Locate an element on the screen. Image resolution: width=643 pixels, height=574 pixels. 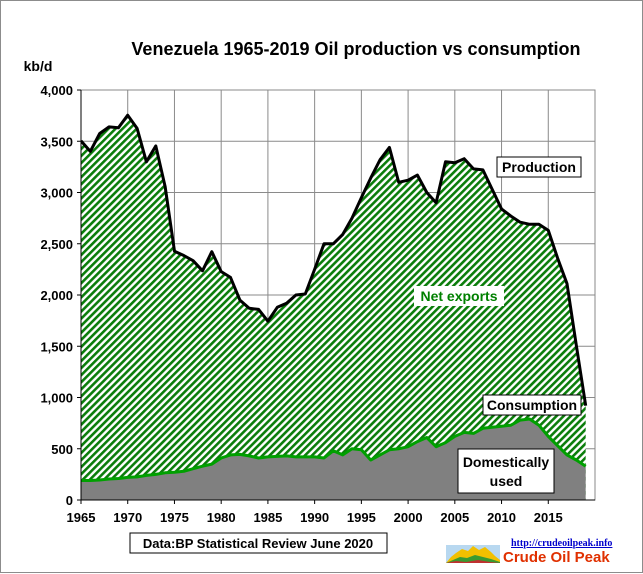
consumption-label: Consumption is located at coordinates (532, 405).